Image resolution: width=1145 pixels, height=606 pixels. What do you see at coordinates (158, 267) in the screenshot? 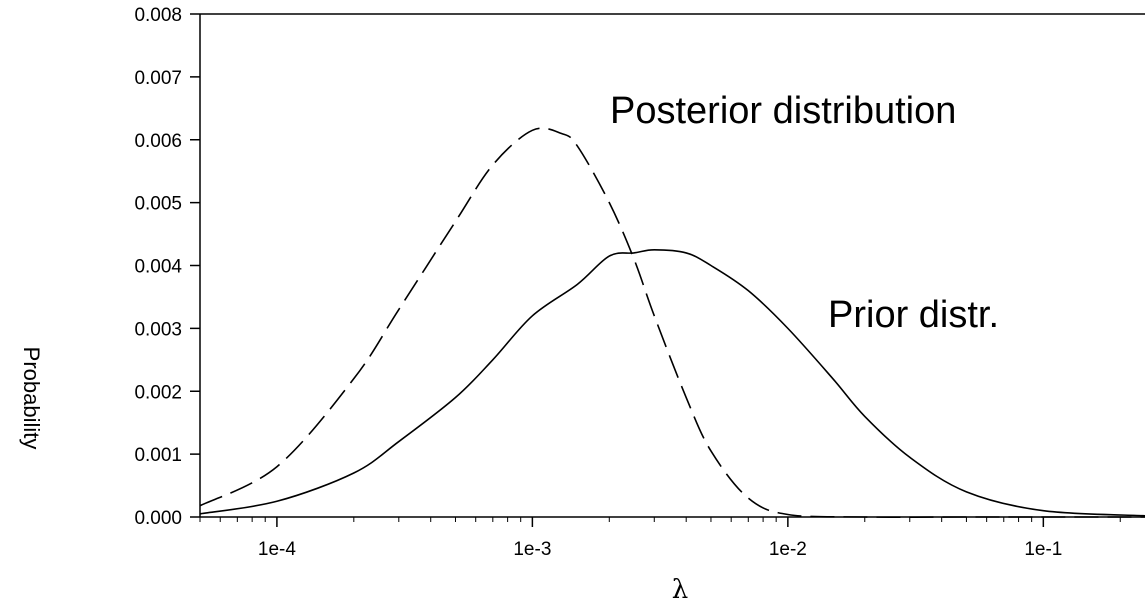
I see `y-tick-label: 0.004` at bounding box center [158, 267].